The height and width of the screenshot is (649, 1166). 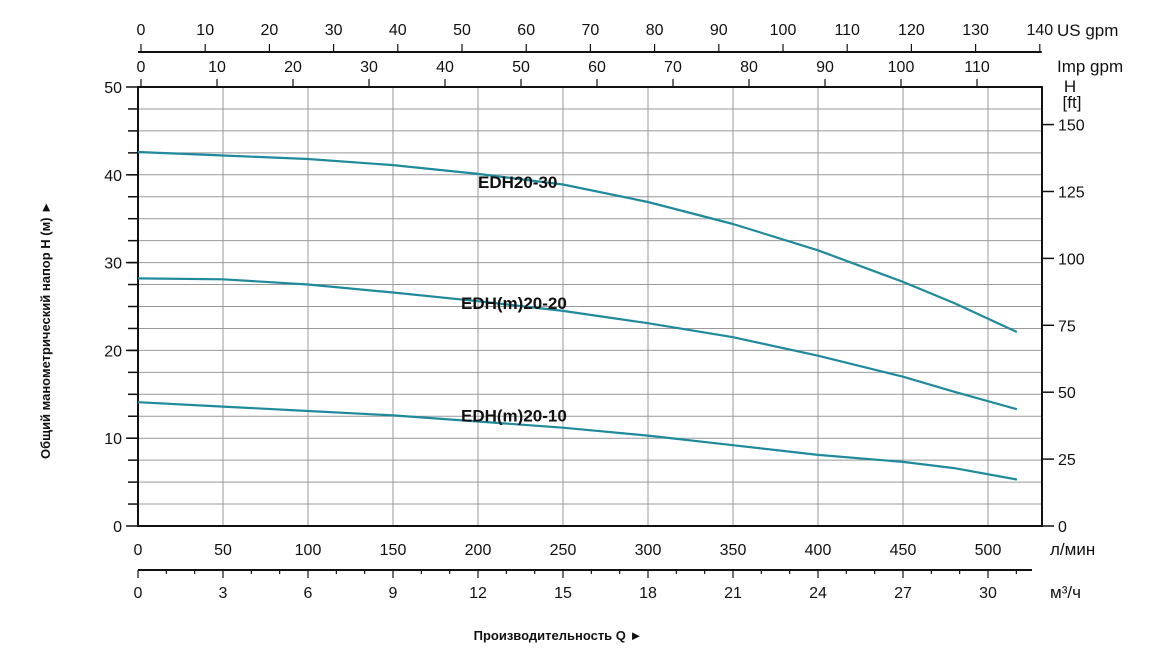 I want to click on y-tick-label: 20, so click(x=113, y=351).